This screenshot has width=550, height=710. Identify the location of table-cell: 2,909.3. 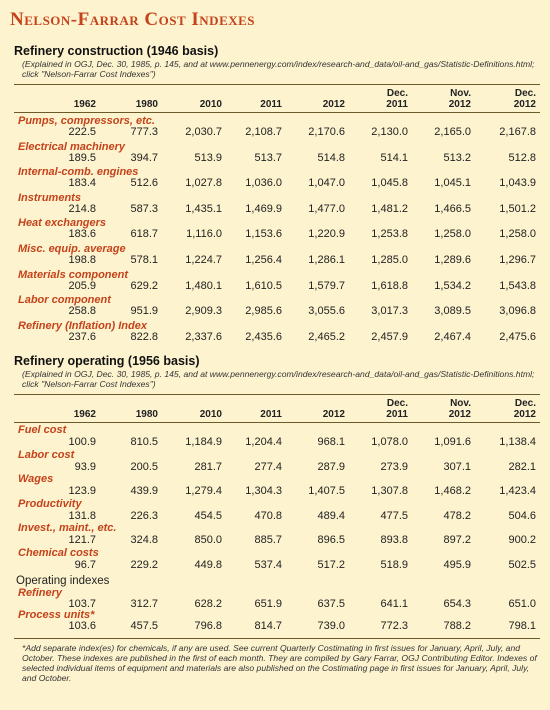
(203, 311).